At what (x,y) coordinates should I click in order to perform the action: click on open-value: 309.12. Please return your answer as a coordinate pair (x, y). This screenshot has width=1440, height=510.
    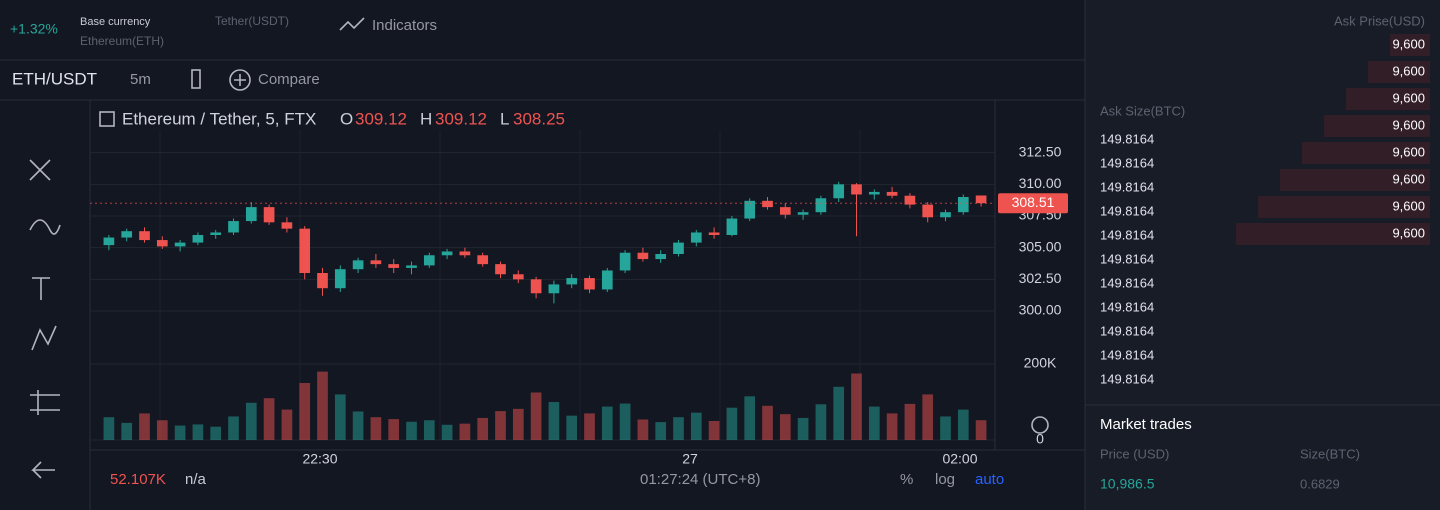
    Looking at the image, I should click on (381, 118).